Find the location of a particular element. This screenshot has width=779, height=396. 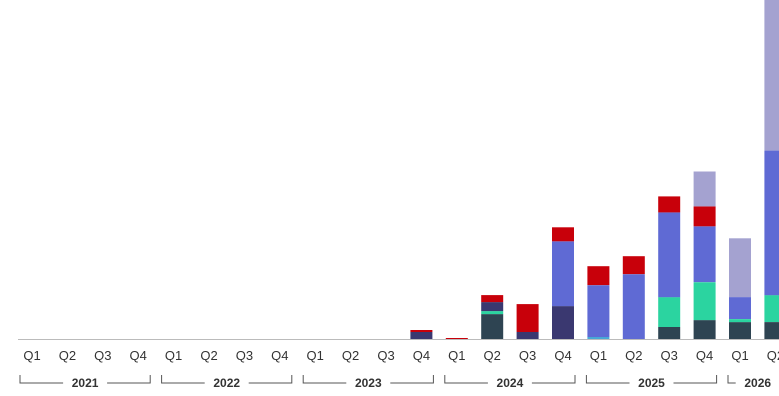

year-label: 2023 is located at coordinates (368, 383).